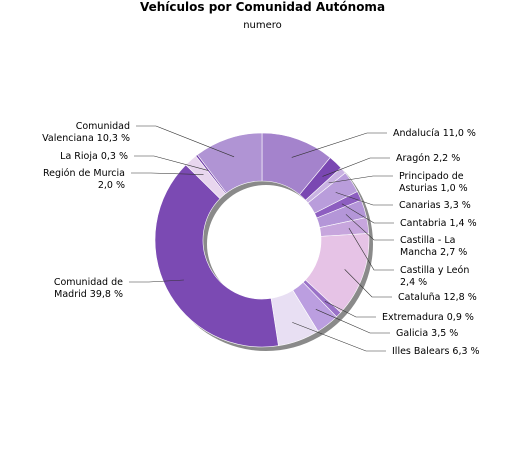 The width and height of the screenshot is (525, 450). Describe the element at coordinates (230, 163) in the screenshot. I see `slice-comunidad-valenciana` at that location.